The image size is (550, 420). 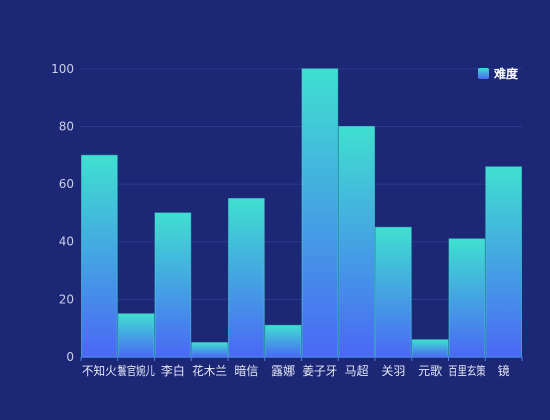 I want to click on legend: 难度, so click(x=498, y=73).